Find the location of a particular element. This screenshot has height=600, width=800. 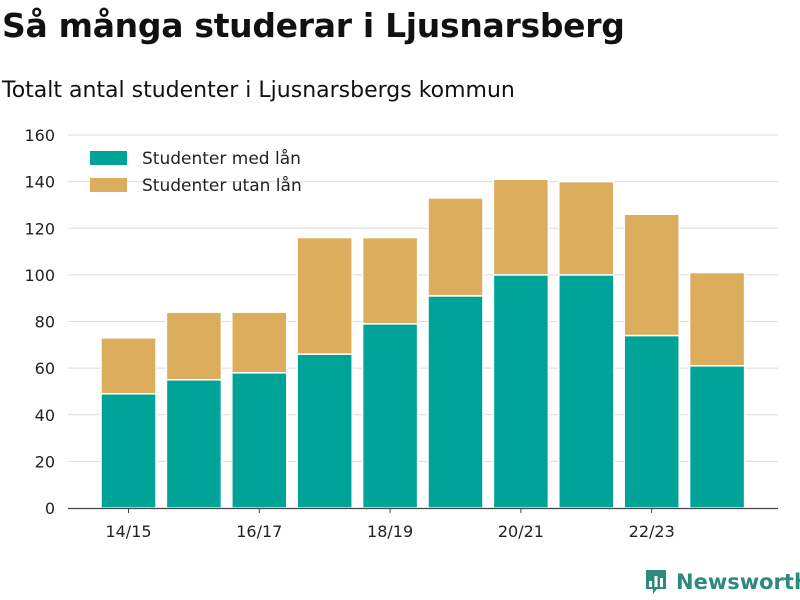

y-tick-label: 40 is located at coordinates (45, 415).